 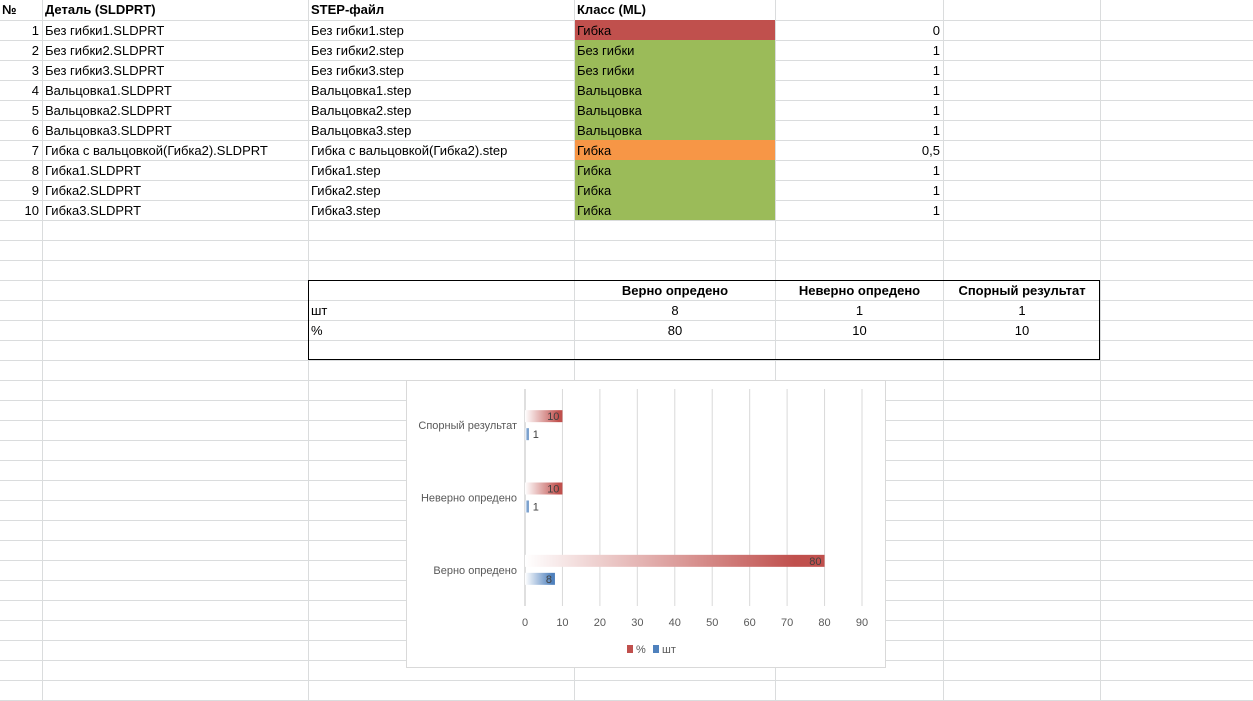 I want to click on step-file-cell: Без гибки1.step, so click(x=357, y=30).